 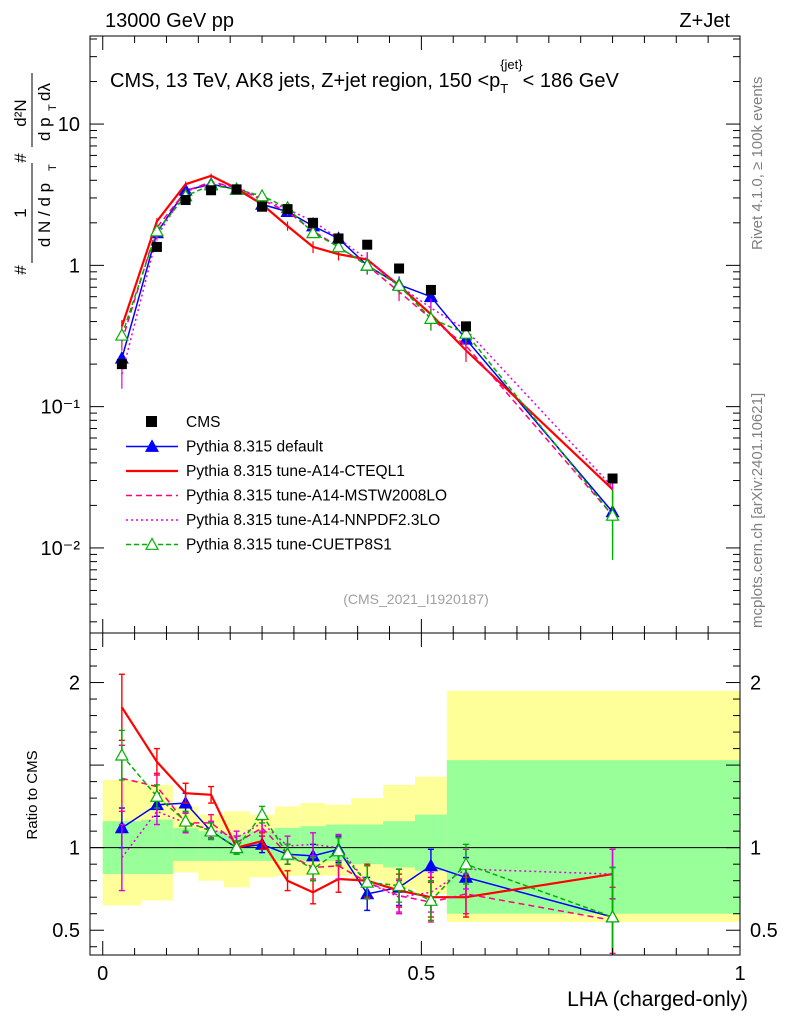 What do you see at coordinates (657, 999) in the screenshot?
I see `x-axis-label: LHA (charged-only)` at bounding box center [657, 999].